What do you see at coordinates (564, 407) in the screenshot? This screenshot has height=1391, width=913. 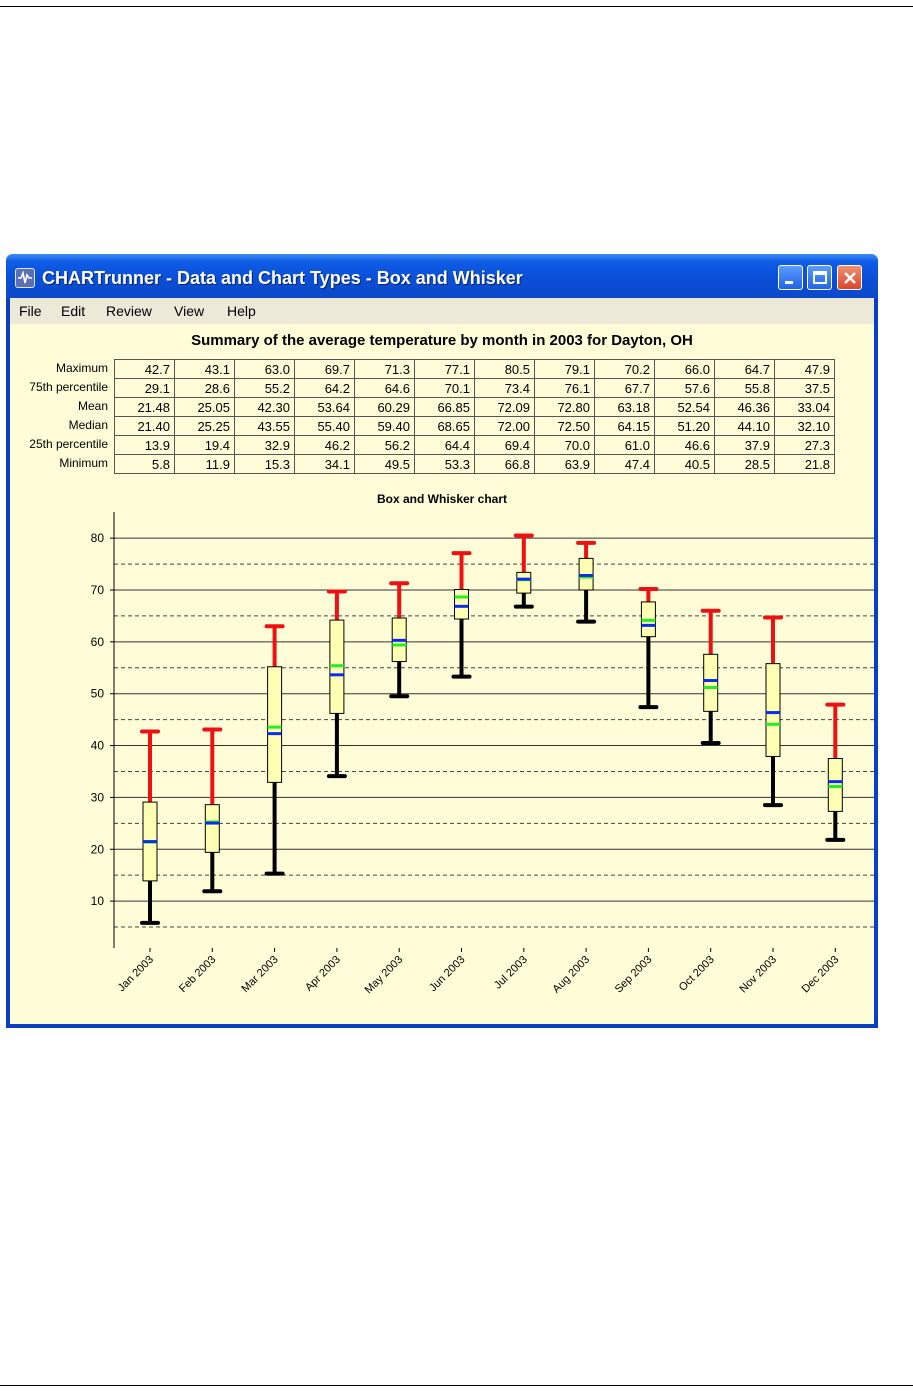 I see `table-cell: 72.80` at bounding box center [564, 407].